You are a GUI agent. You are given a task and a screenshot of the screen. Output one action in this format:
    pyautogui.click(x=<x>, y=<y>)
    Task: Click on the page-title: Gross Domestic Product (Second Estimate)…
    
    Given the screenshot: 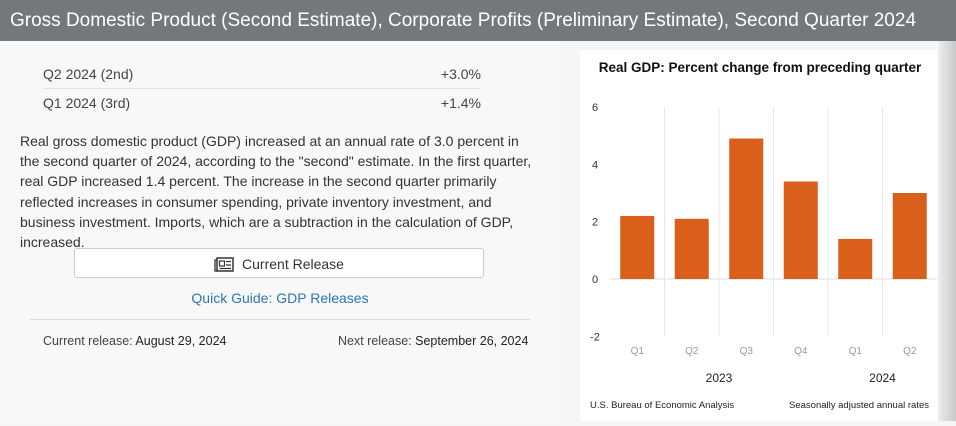 What is the action you would take?
    pyautogui.click(x=478, y=20)
    